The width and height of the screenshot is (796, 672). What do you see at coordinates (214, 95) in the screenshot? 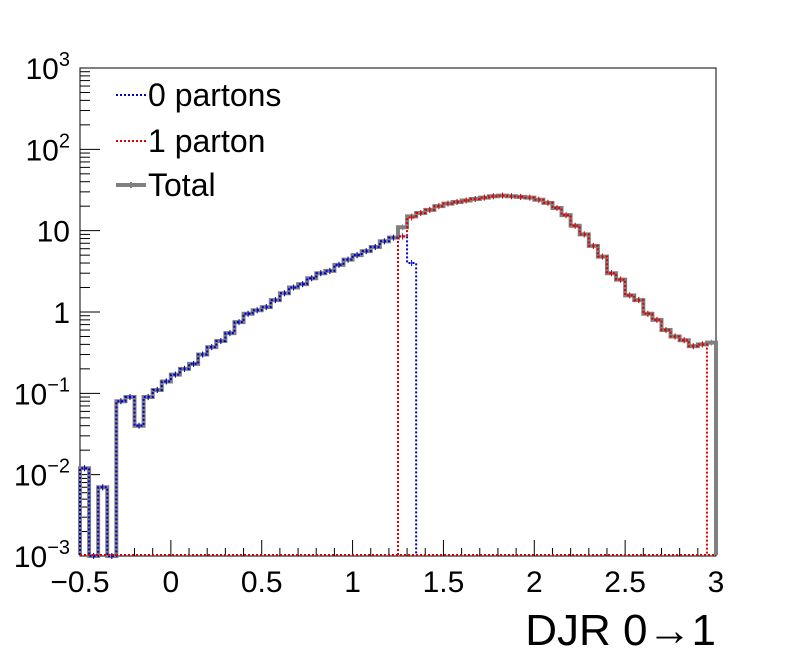
I see `legend-label: 0 partons` at bounding box center [214, 95].